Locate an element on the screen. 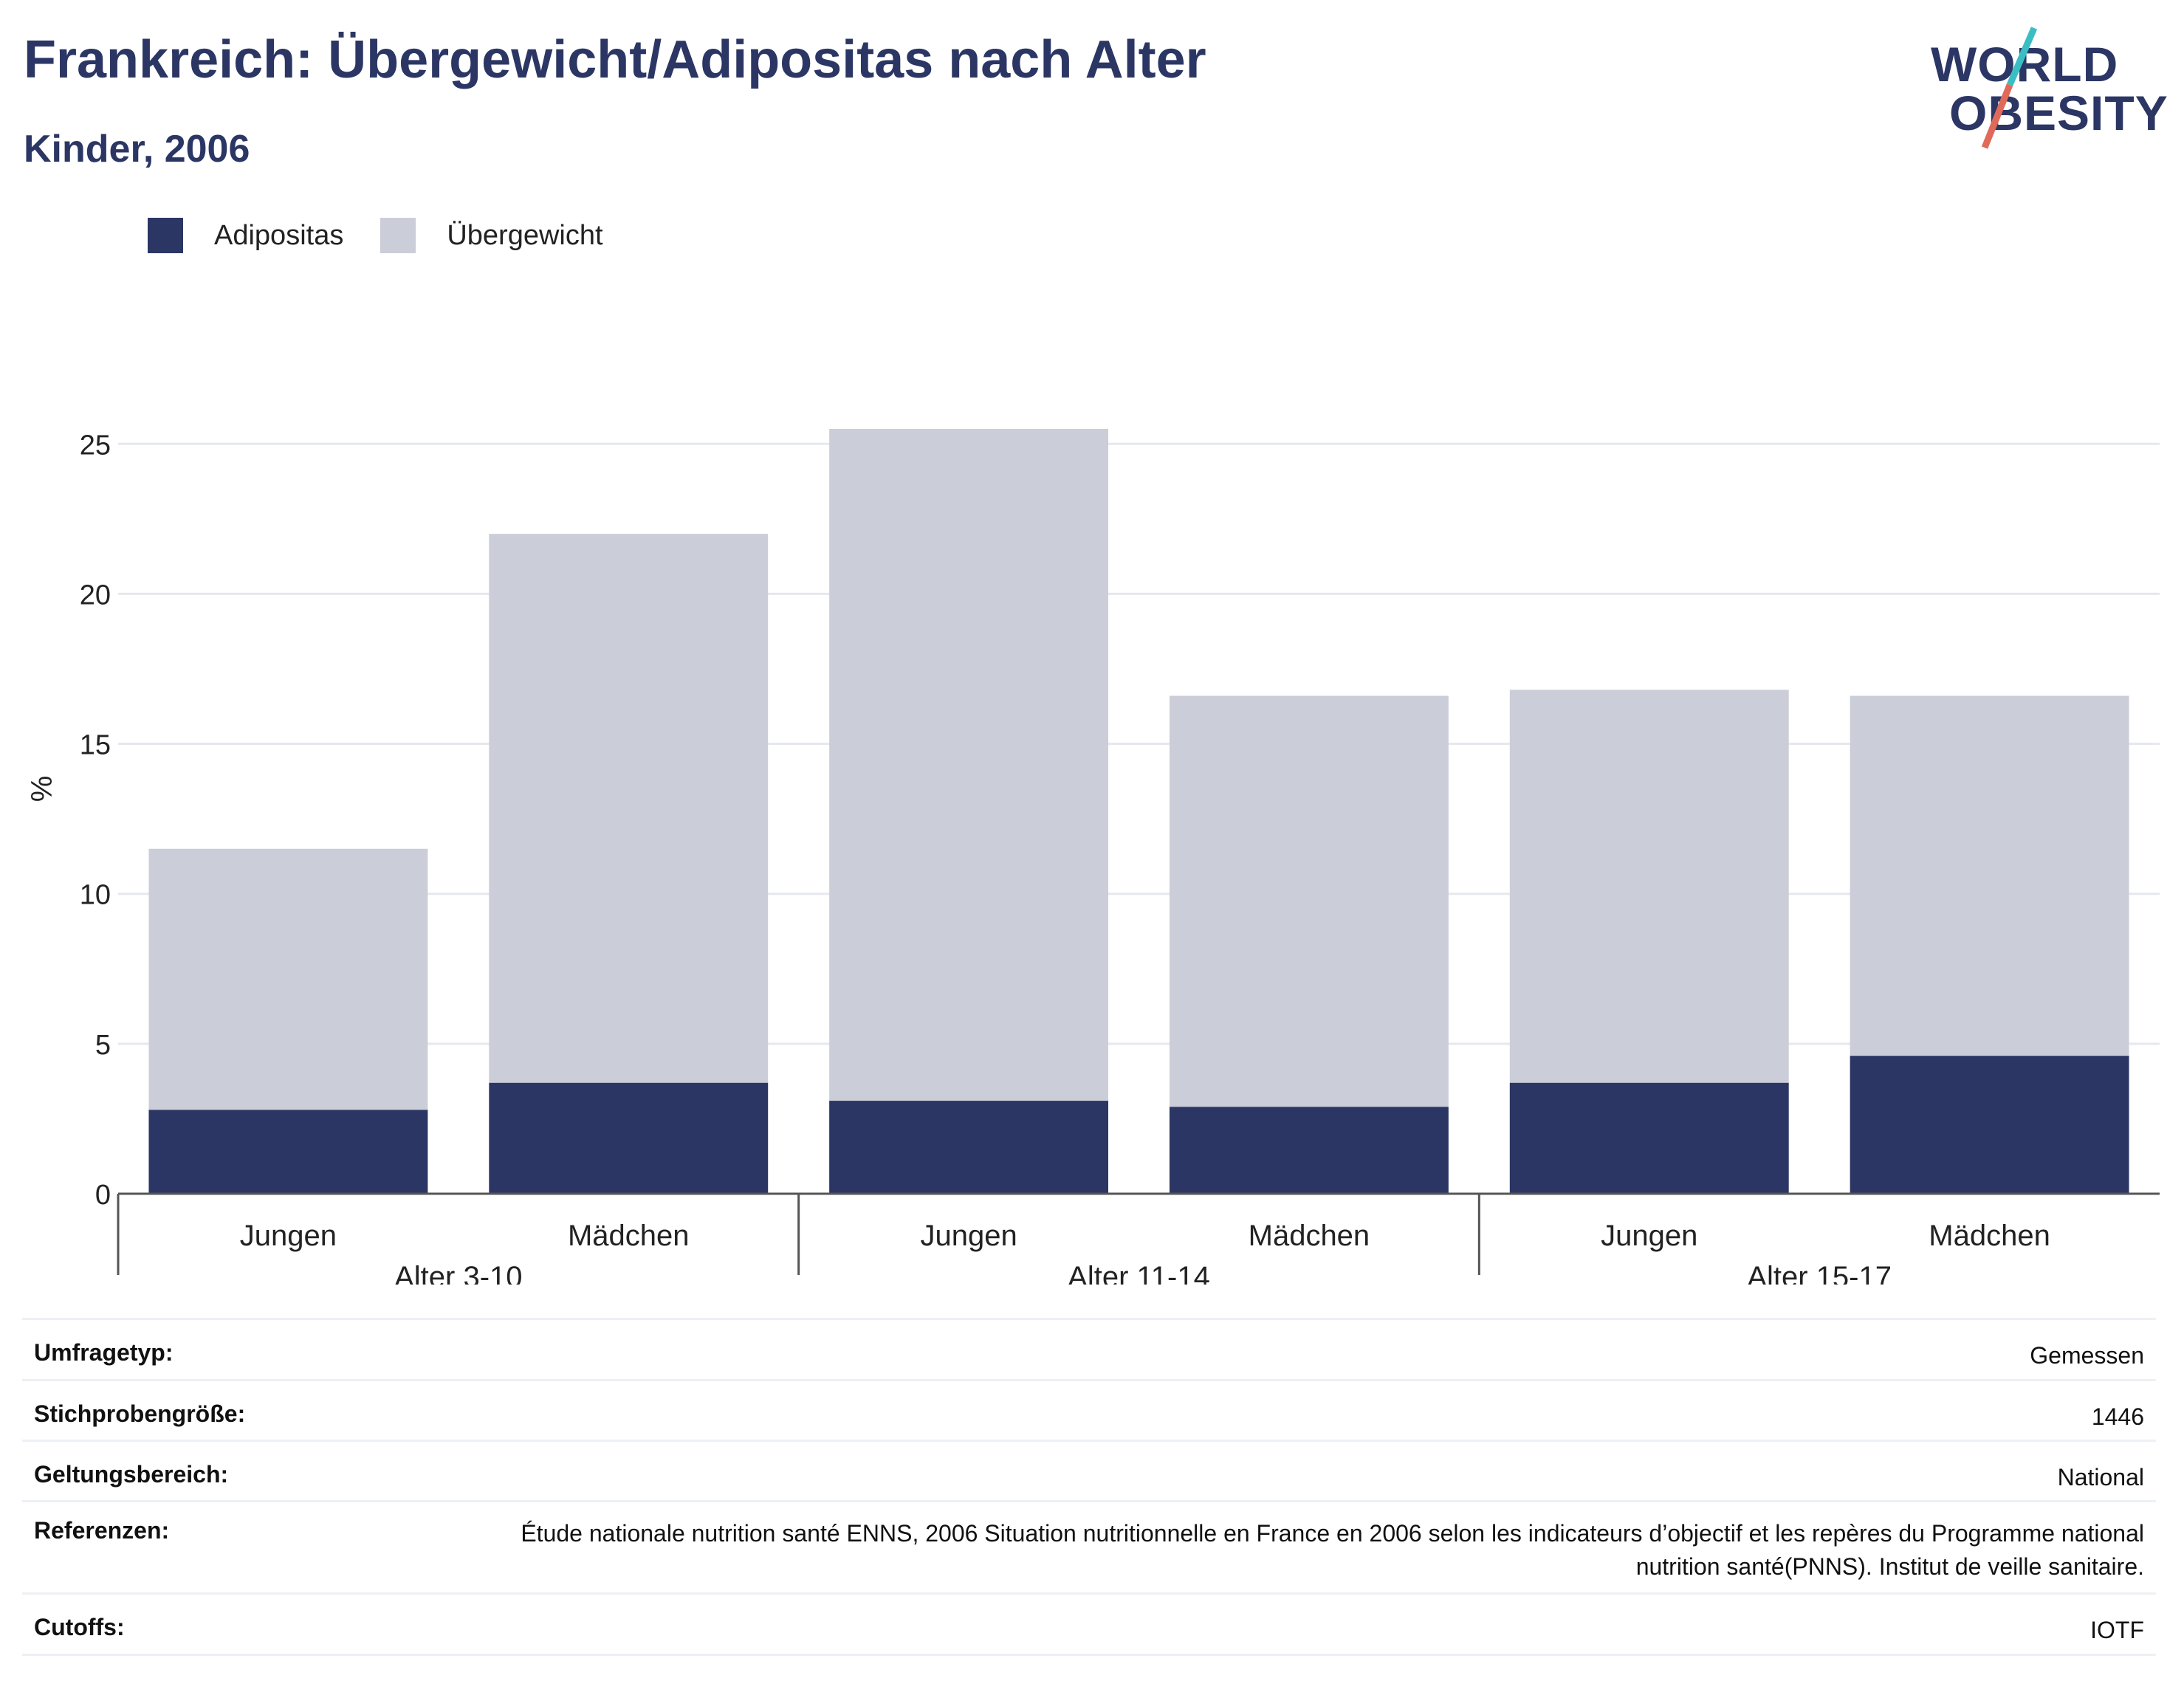 The width and height of the screenshot is (2184, 1695). group-label: Alter 3-10 is located at coordinates (458, 1273).